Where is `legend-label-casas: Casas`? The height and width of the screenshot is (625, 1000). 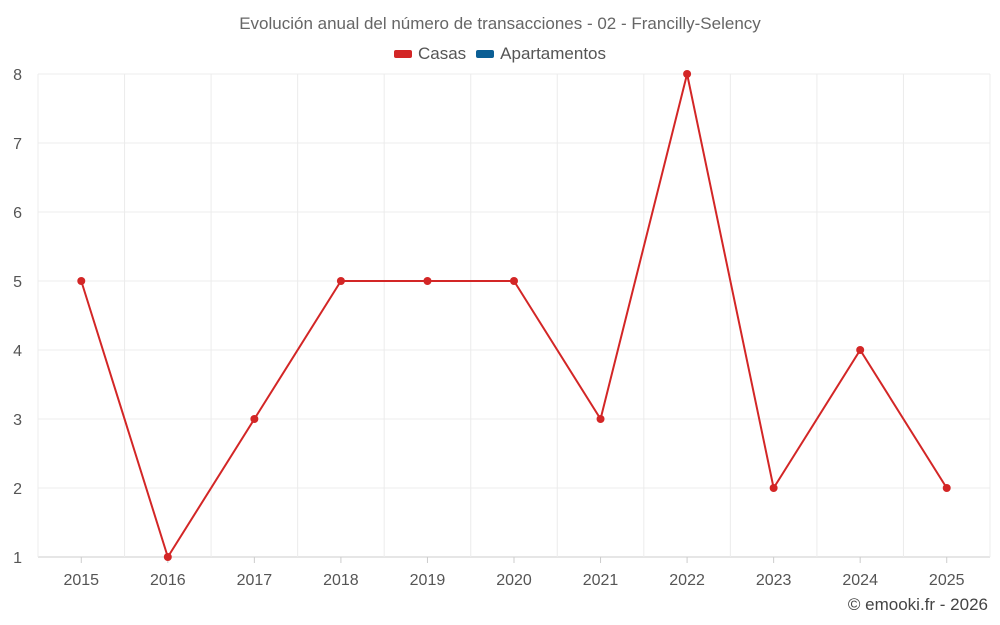 legend-label-casas: Casas is located at coordinates (442, 53).